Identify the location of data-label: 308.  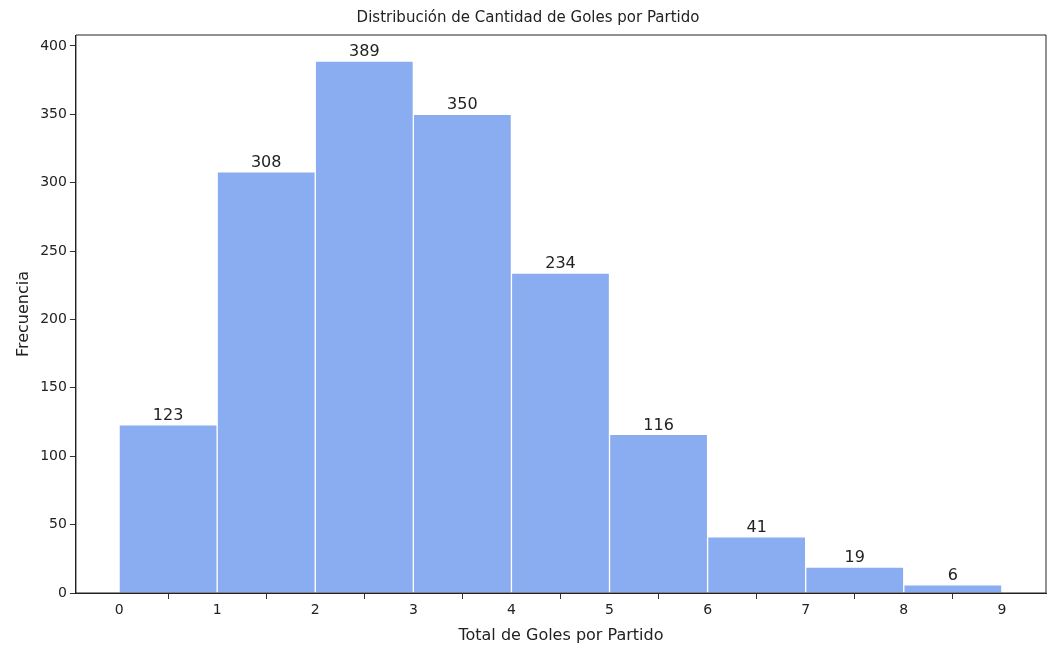
(266, 161).